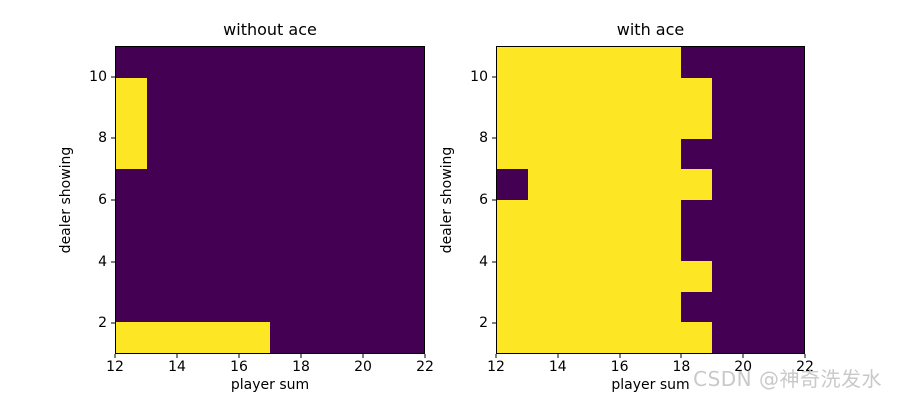  What do you see at coordinates (483, 323) in the screenshot?
I see `y-tick-label: 2` at bounding box center [483, 323].